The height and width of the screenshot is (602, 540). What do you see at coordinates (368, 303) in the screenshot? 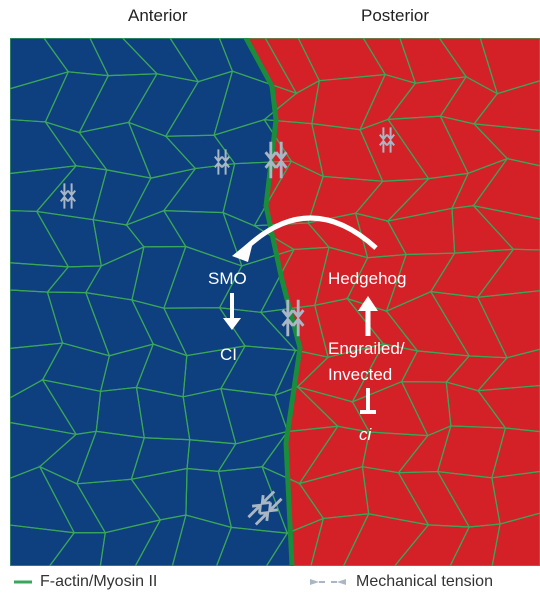
I see `engrailed-to-hedgehog-arrowhead` at bounding box center [368, 303].